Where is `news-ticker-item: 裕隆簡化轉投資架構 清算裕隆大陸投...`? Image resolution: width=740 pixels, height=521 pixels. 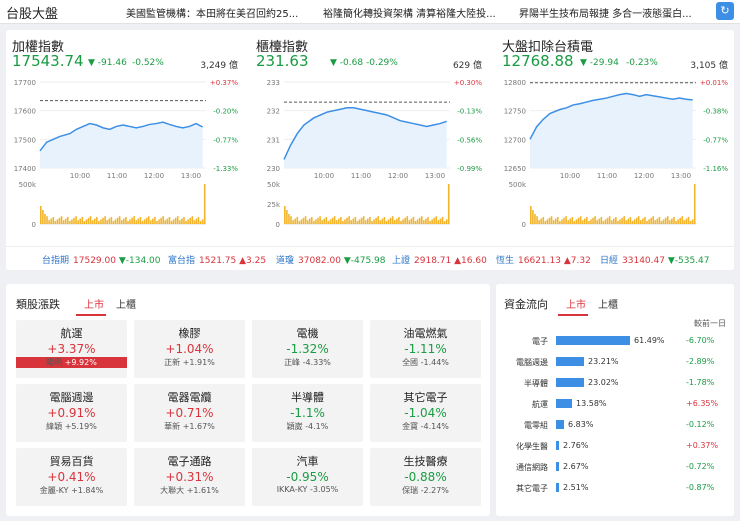 news-ticker-item: 裕隆簡化轉投資架構 清算裕隆大陸投... is located at coordinates (409, 14).